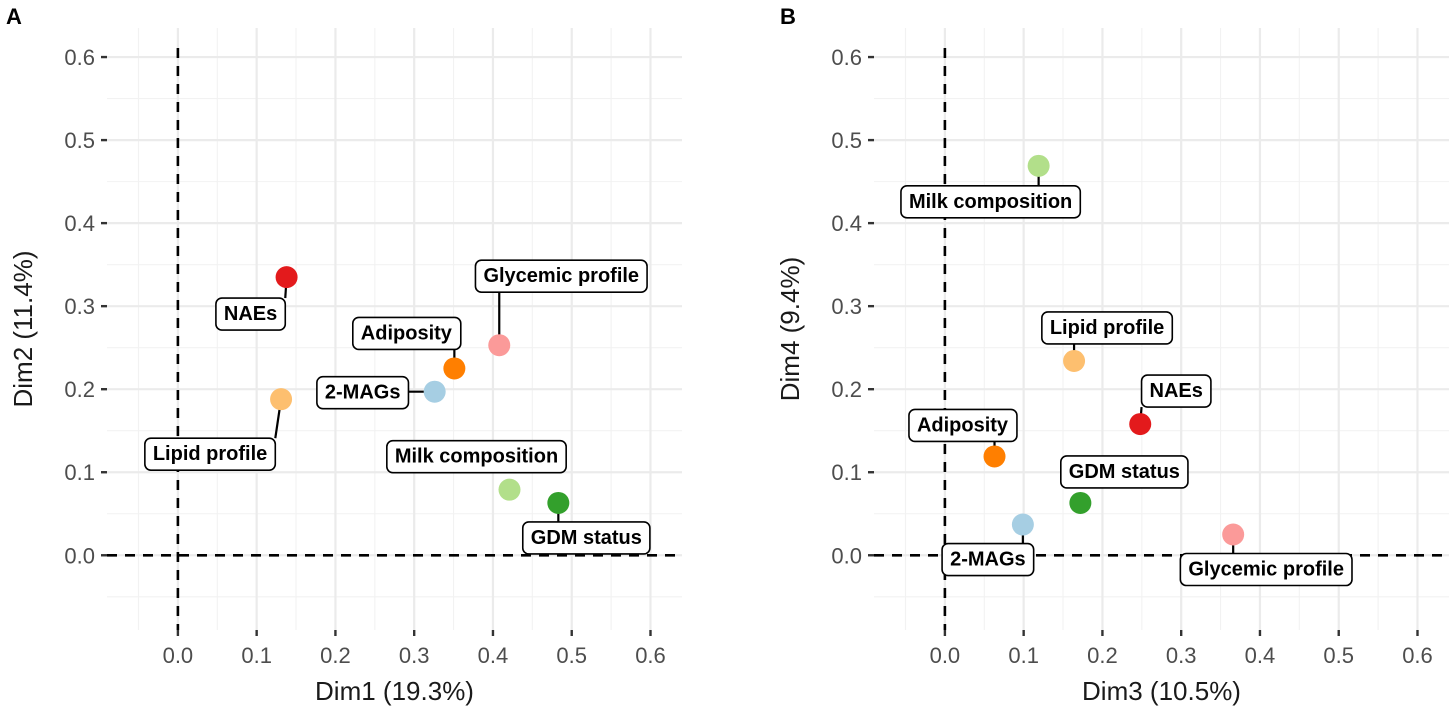 The image size is (1454, 711). What do you see at coordinates (790, 329) in the screenshot?
I see `y-axis-title: Dim4 (9.4%)` at bounding box center [790, 329].